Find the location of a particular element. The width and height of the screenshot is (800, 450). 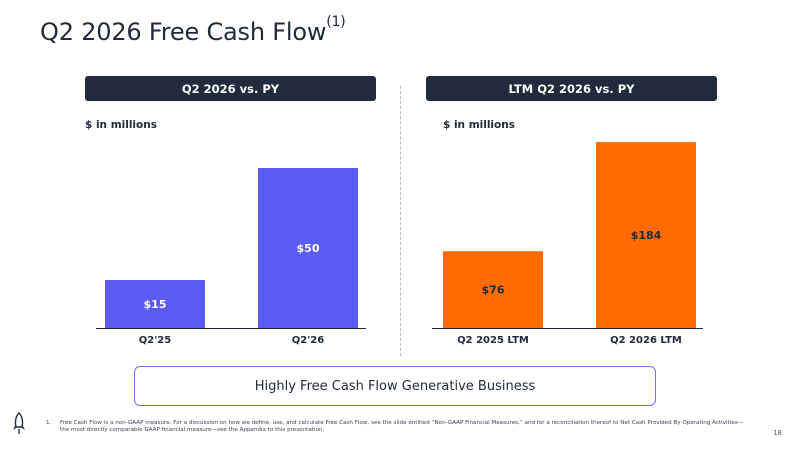

right-unit-label: $ in millions is located at coordinates (479, 125).